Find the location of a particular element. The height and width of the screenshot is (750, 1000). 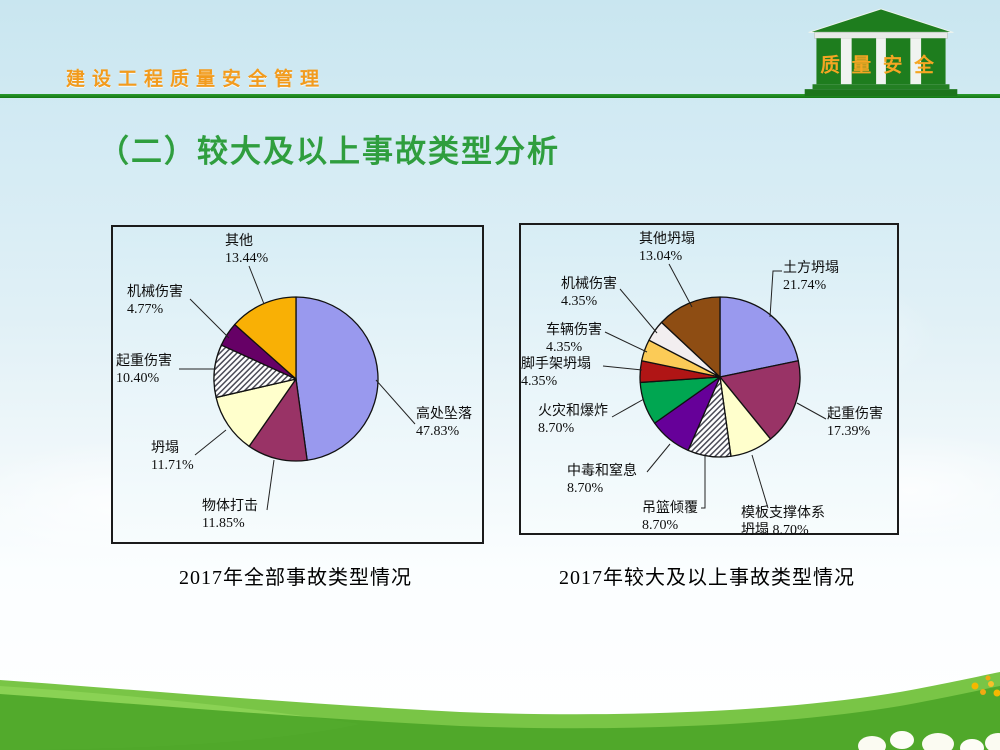

slice-label-4: 机械伤害 4.77% is located at coordinates (155, 301).